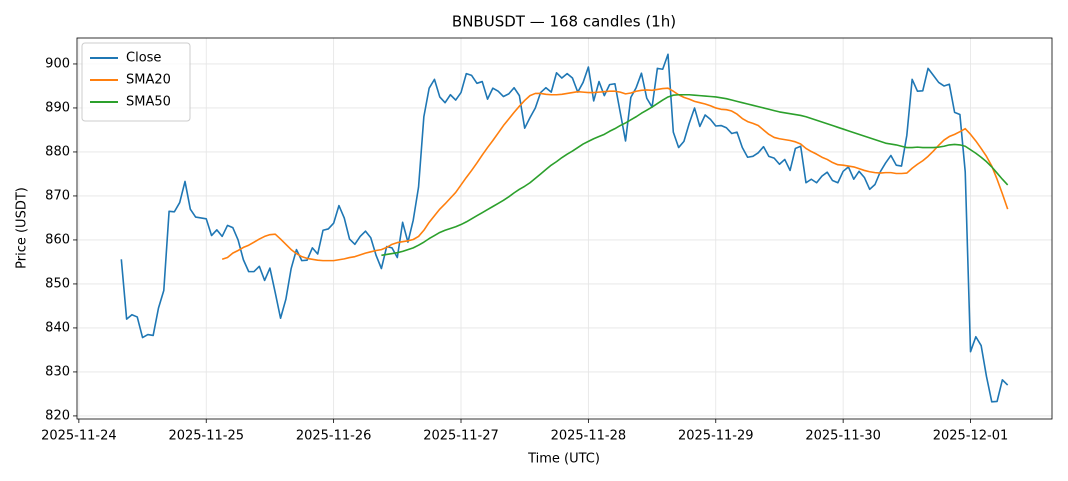  What do you see at coordinates (971, 436) in the screenshot?
I see `x-tick-label: 2025-12-01` at bounding box center [971, 436].